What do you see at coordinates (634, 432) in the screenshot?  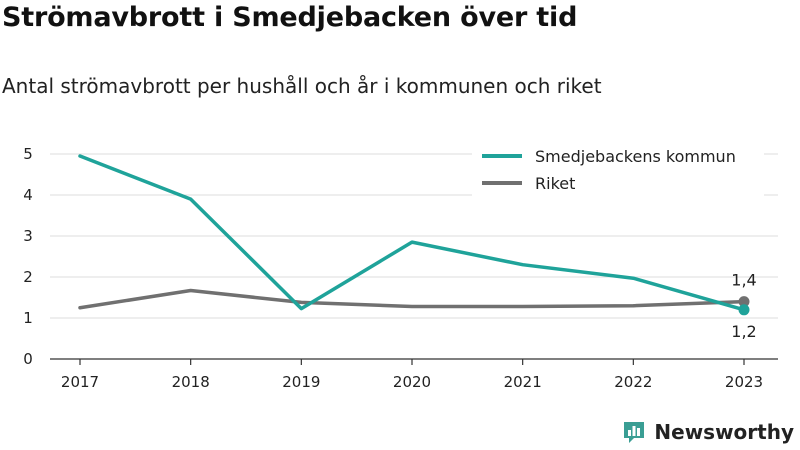 I see `newsworthy-logo-icon` at bounding box center [634, 432].